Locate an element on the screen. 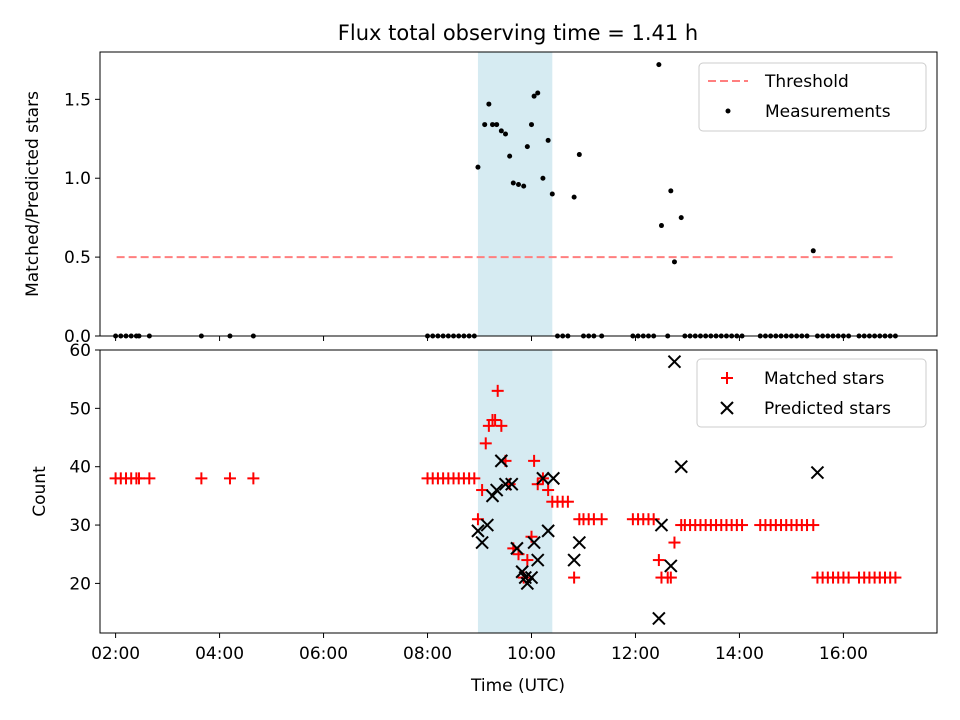 The width and height of the screenshot is (960, 720). legend-predicted-swatch is located at coordinates (727, 408).